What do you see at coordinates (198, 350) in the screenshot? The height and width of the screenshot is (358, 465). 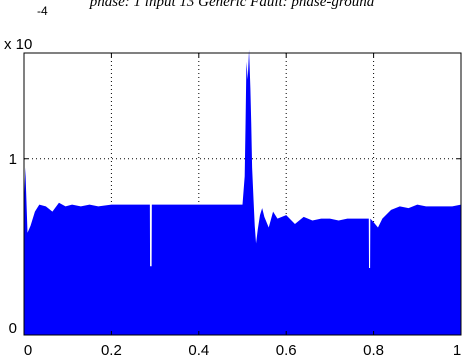 I see `x-tick-label-2: 0.4` at bounding box center [198, 350].